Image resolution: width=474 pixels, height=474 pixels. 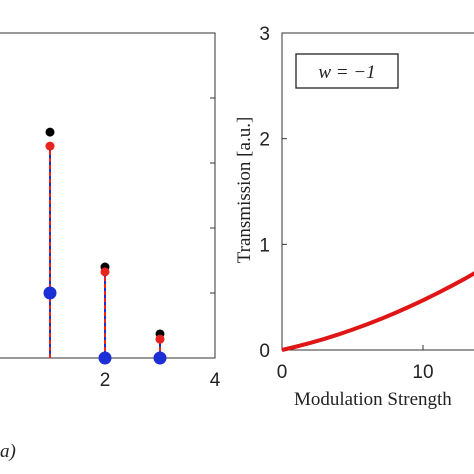 What do you see at coordinates (377, 311) in the screenshot?
I see `line` at bounding box center [377, 311].